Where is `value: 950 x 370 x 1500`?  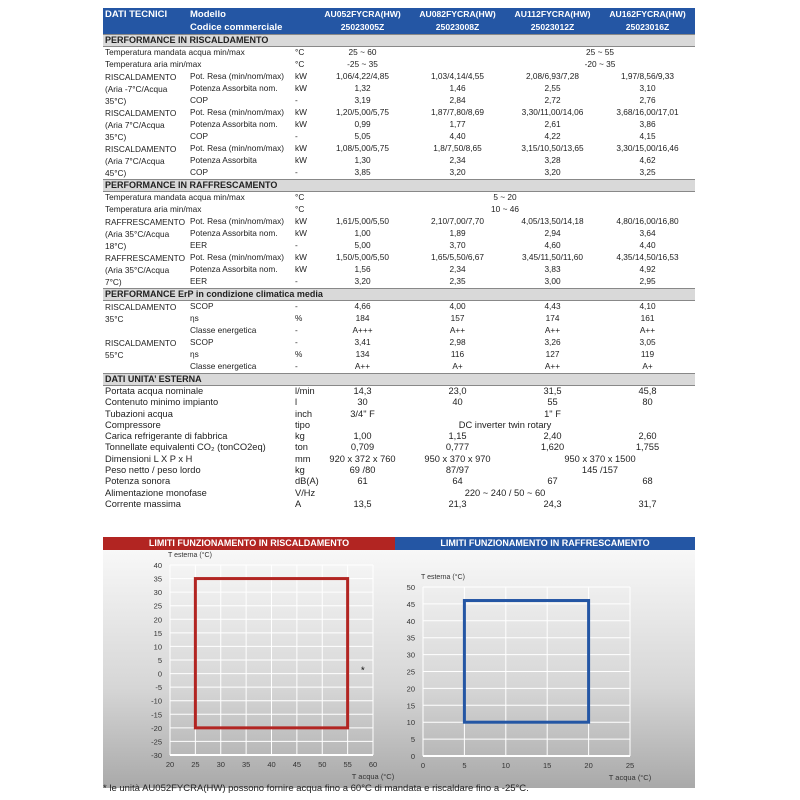
value: 950 x 370 x 1500 is located at coordinates (600, 458).